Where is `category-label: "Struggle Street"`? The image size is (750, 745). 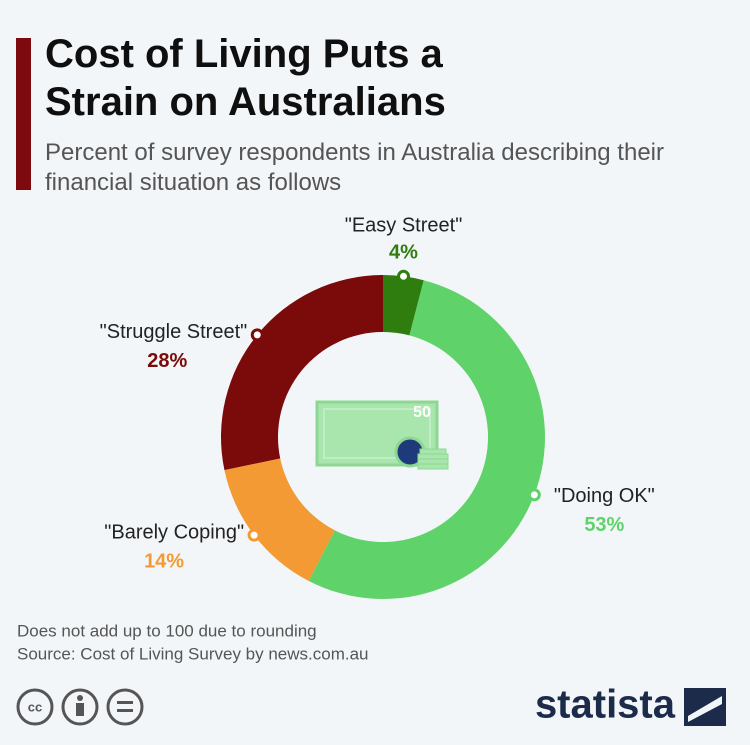 category-label: "Struggle Street" is located at coordinates (174, 332).